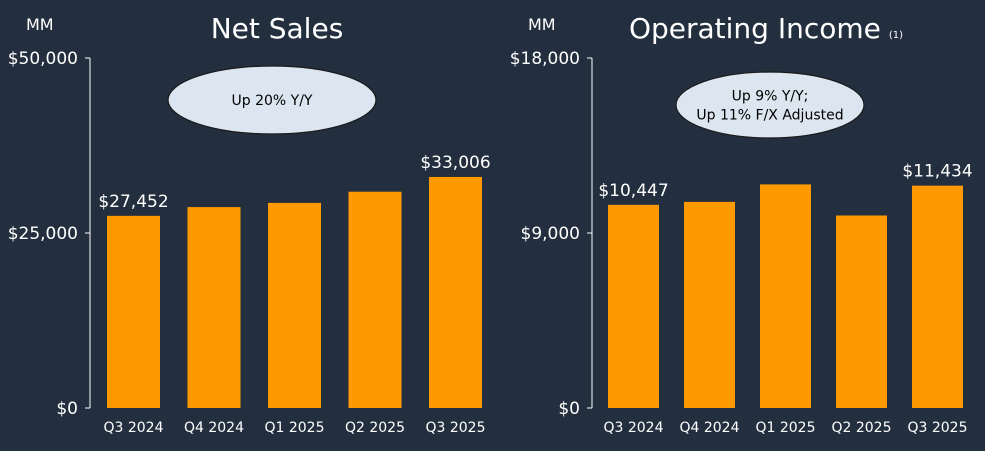 This screenshot has height=451, width=985. Describe the element at coordinates (545, 59) in the screenshot. I see `y-tick-label: $18,000` at that location.